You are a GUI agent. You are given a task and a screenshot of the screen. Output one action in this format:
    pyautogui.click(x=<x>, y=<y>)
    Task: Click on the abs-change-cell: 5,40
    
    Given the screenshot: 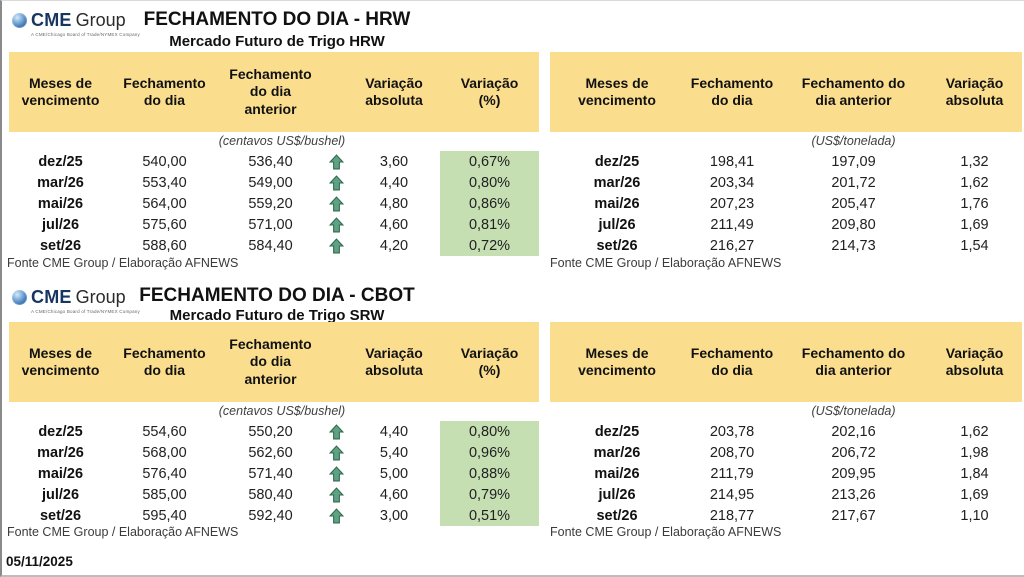 What is the action you would take?
    pyautogui.click(x=394, y=452)
    